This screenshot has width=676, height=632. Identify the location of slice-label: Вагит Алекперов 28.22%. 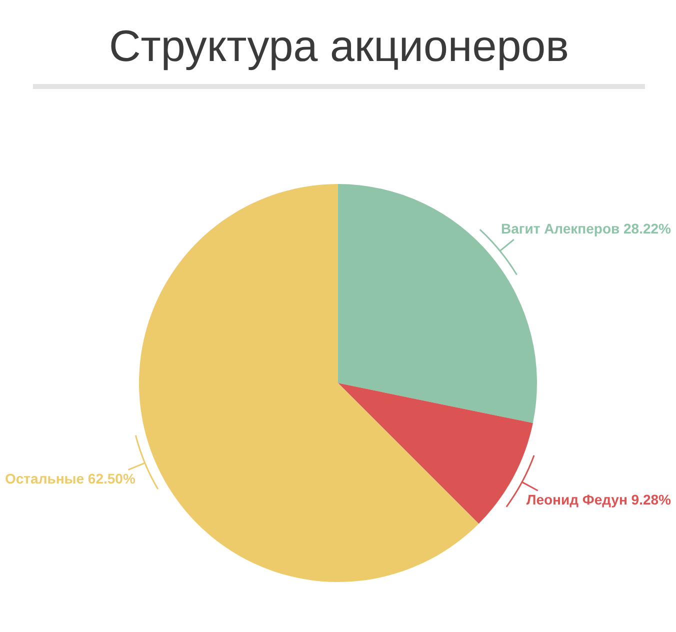
(586, 228).